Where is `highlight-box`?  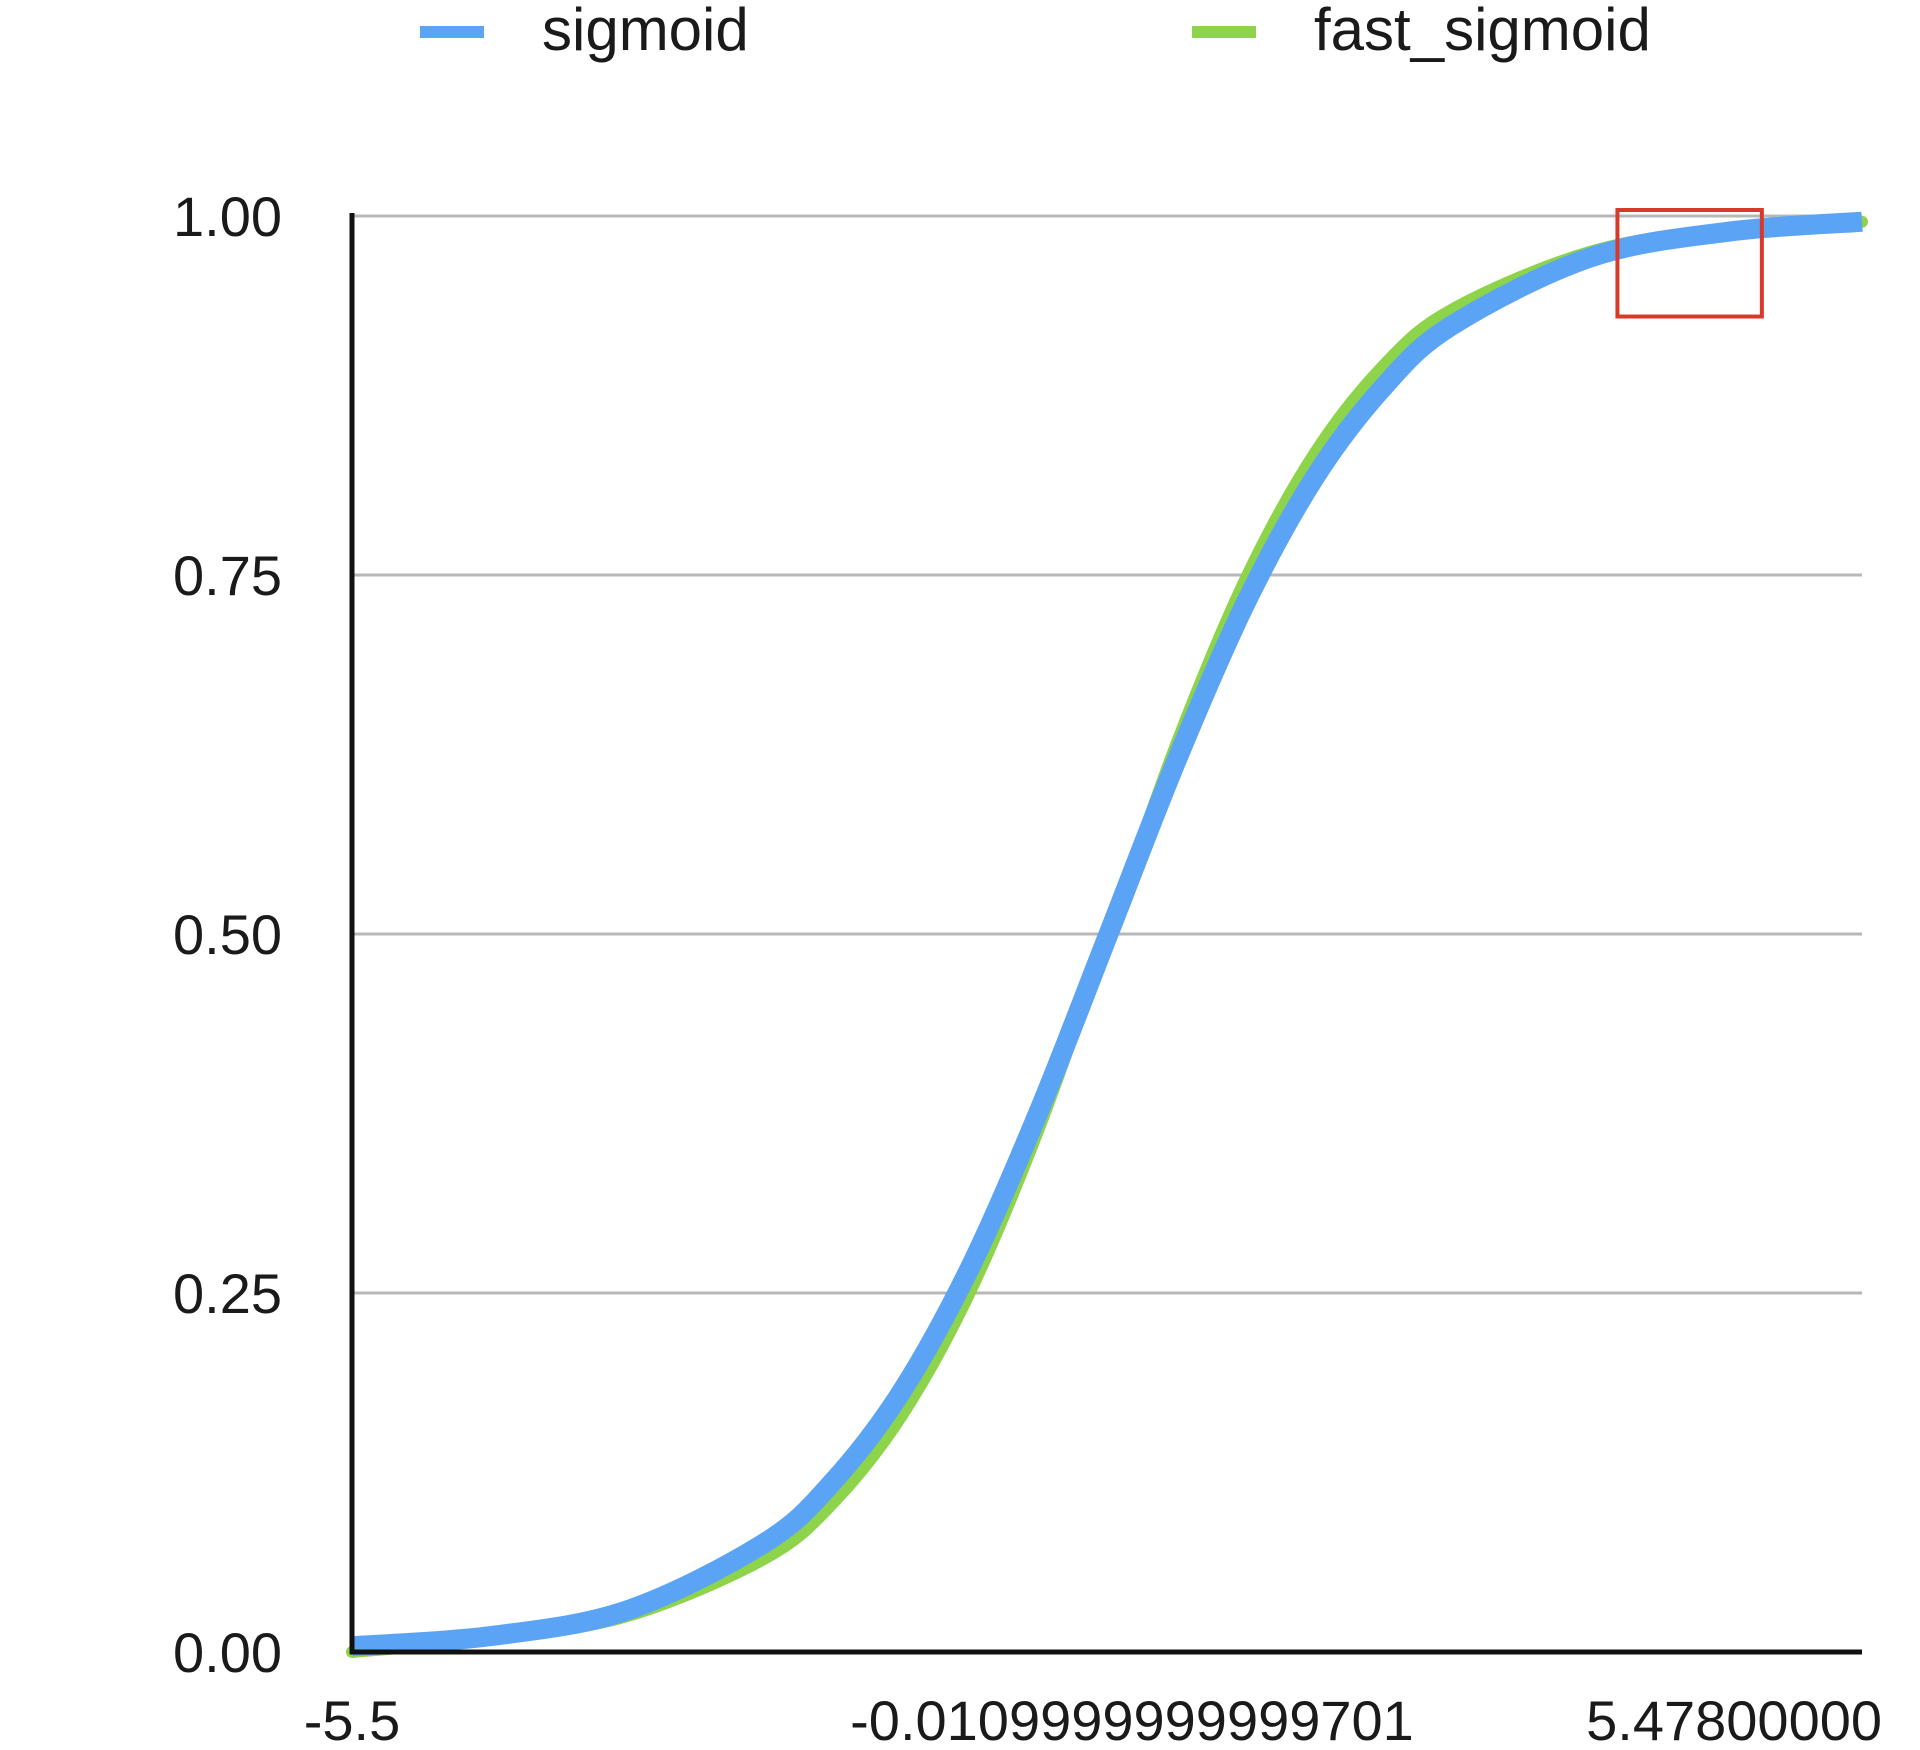 highlight-box is located at coordinates (1689, 263).